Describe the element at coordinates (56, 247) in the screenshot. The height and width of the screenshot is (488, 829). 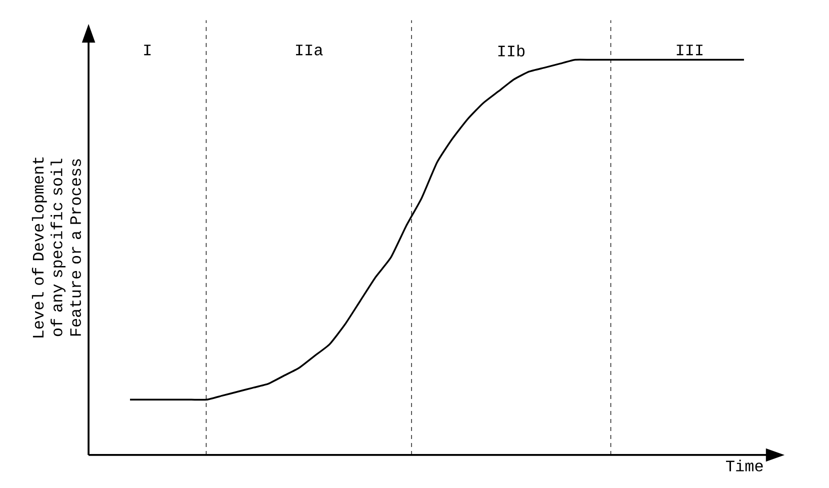
I see `y-axis-title: Level of Development of any specific soil Feature or a Process` at that location.